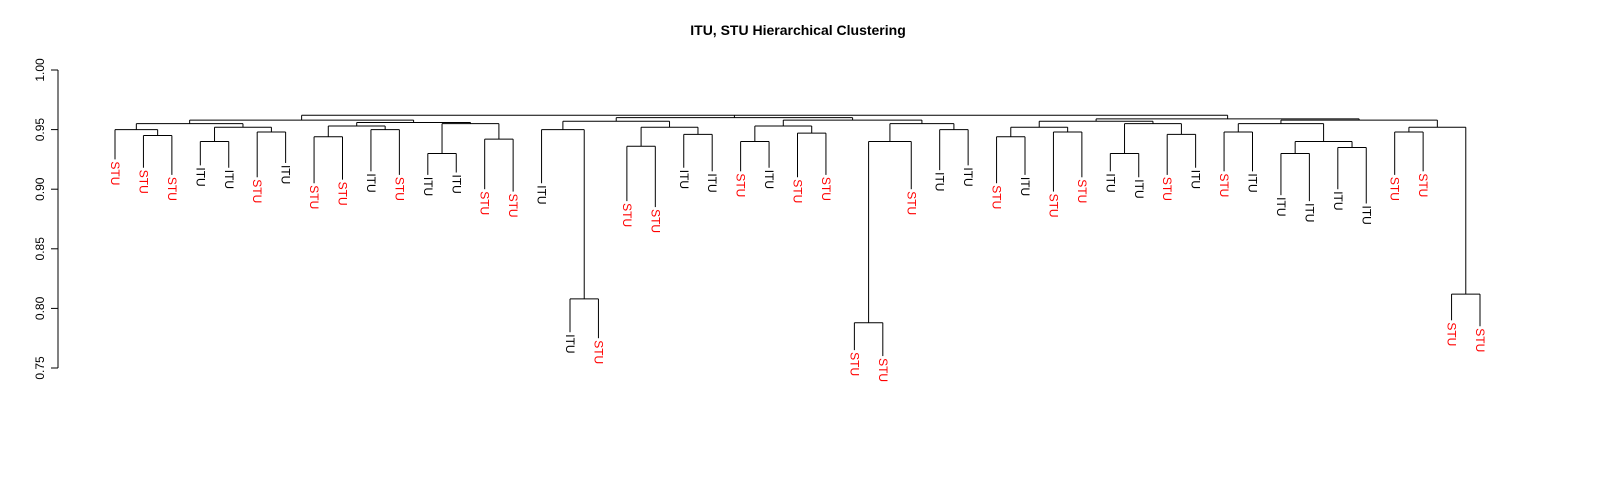 Image resolution: width=1600 pixels, height=485 pixels. Describe the element at coordinates (798, 30) in the screenshot. I see `chart-title: ITU, STU Hierarchical Clustering` at that location.